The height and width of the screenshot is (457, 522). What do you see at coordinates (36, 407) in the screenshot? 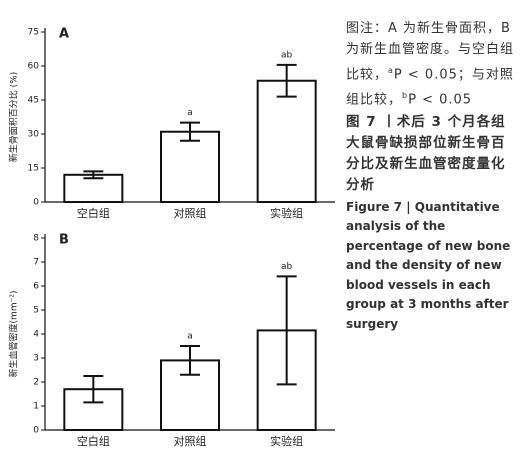
I see `y-tick-label: 1` at bounding box center [36, 407].